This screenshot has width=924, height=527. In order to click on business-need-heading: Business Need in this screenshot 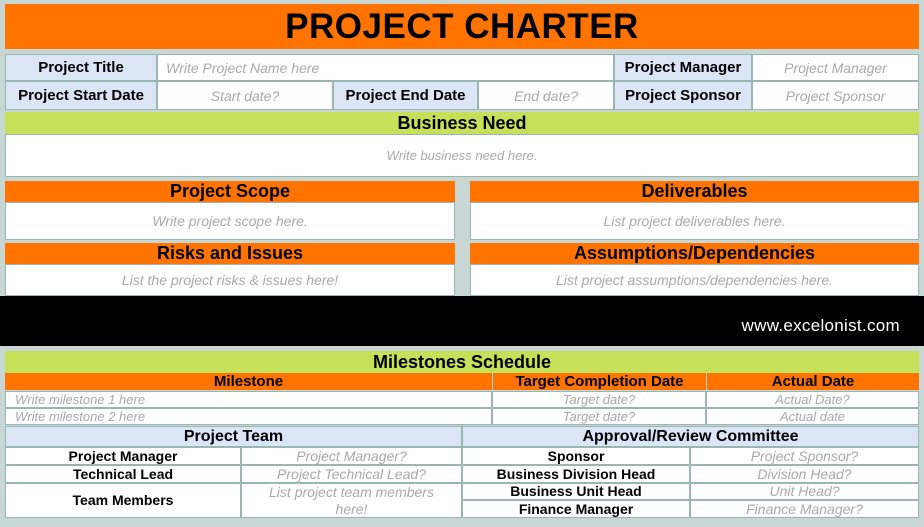, I will do `click(462, 122)`.